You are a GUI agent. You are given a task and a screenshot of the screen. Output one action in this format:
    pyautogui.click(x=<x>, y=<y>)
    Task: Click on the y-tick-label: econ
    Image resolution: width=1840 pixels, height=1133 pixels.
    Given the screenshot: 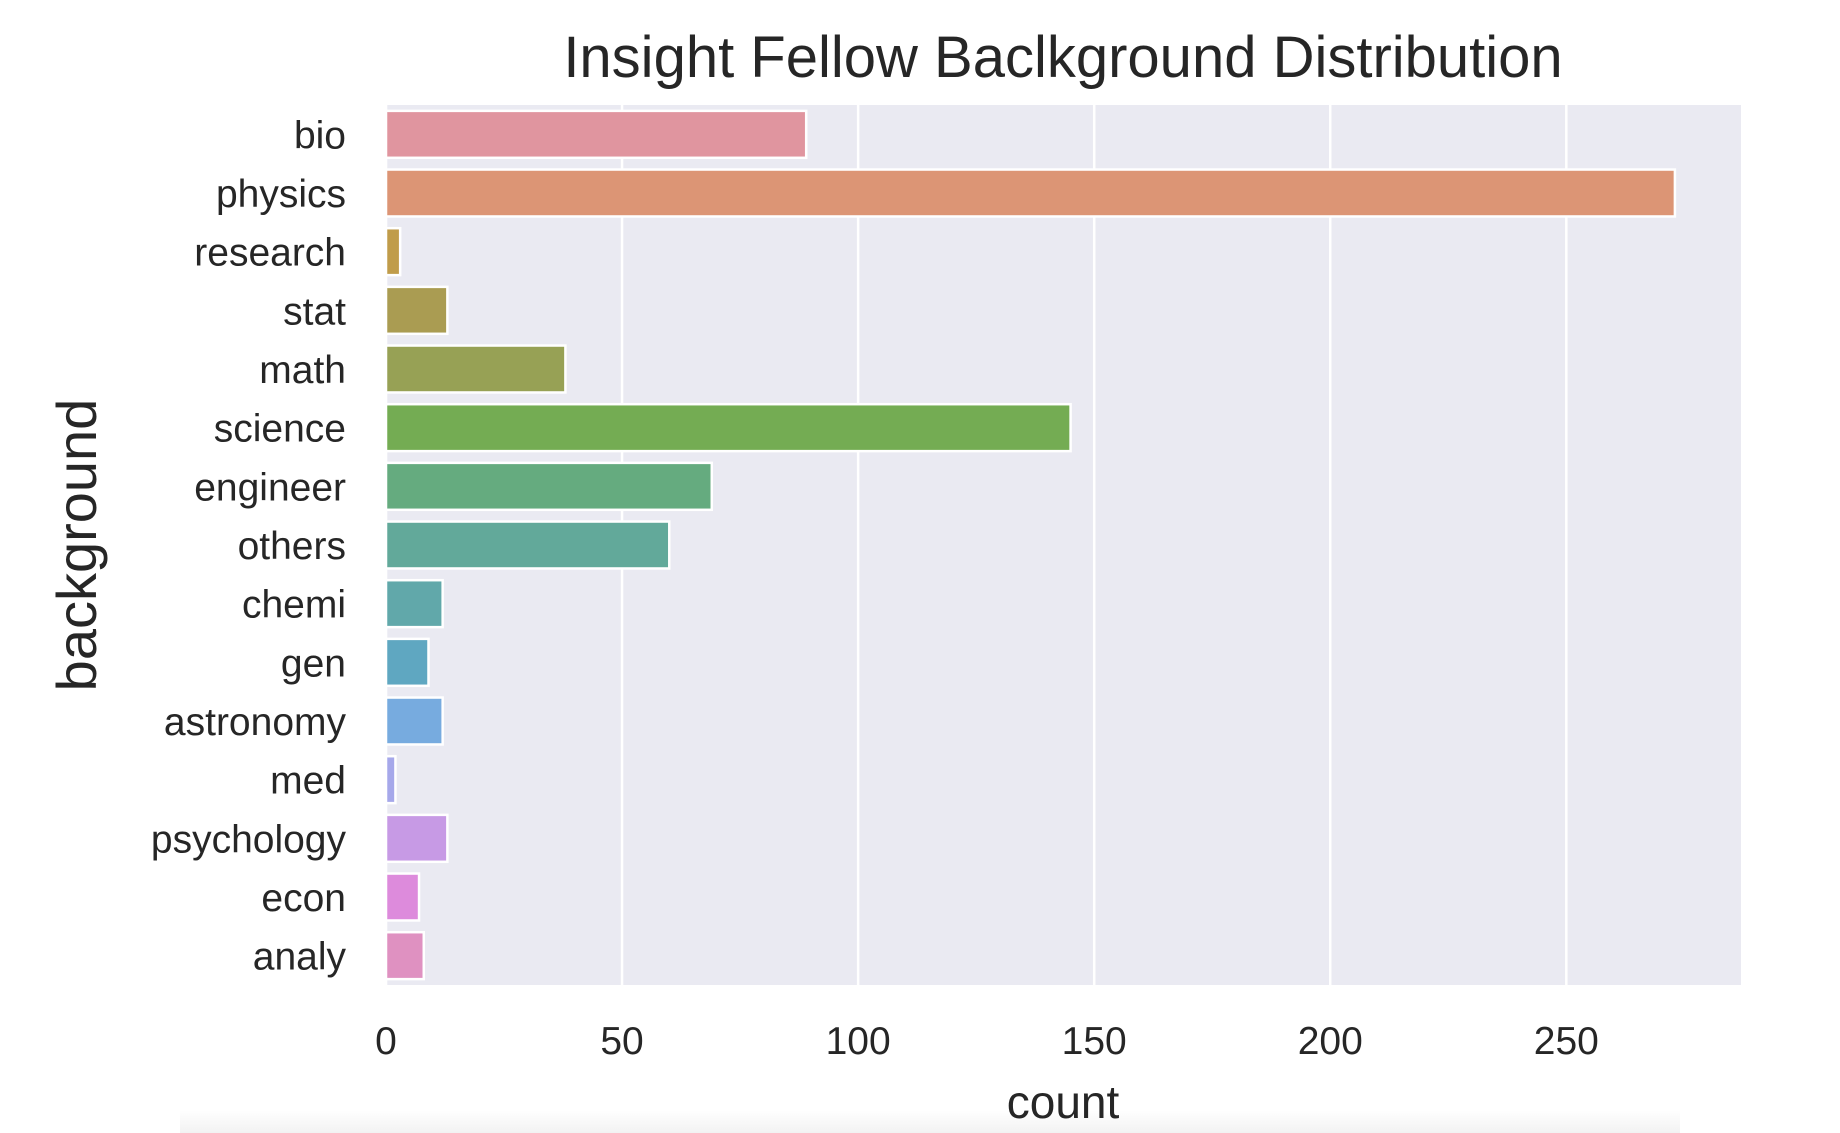 What is the action you would take?
    pyautogui.click(x=303, y=898)
    